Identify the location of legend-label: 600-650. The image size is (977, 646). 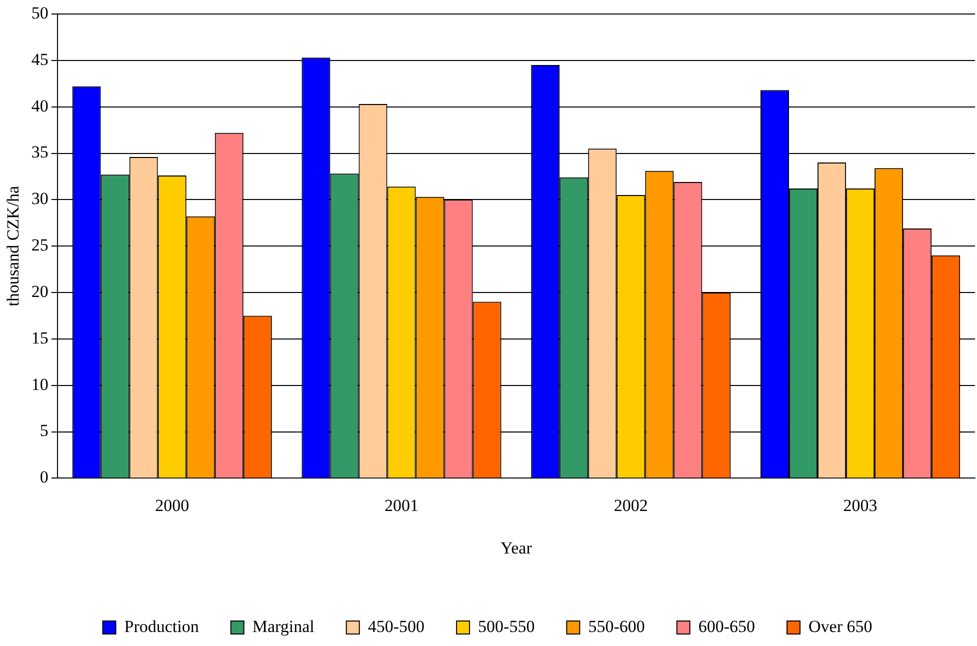
(727, 626).